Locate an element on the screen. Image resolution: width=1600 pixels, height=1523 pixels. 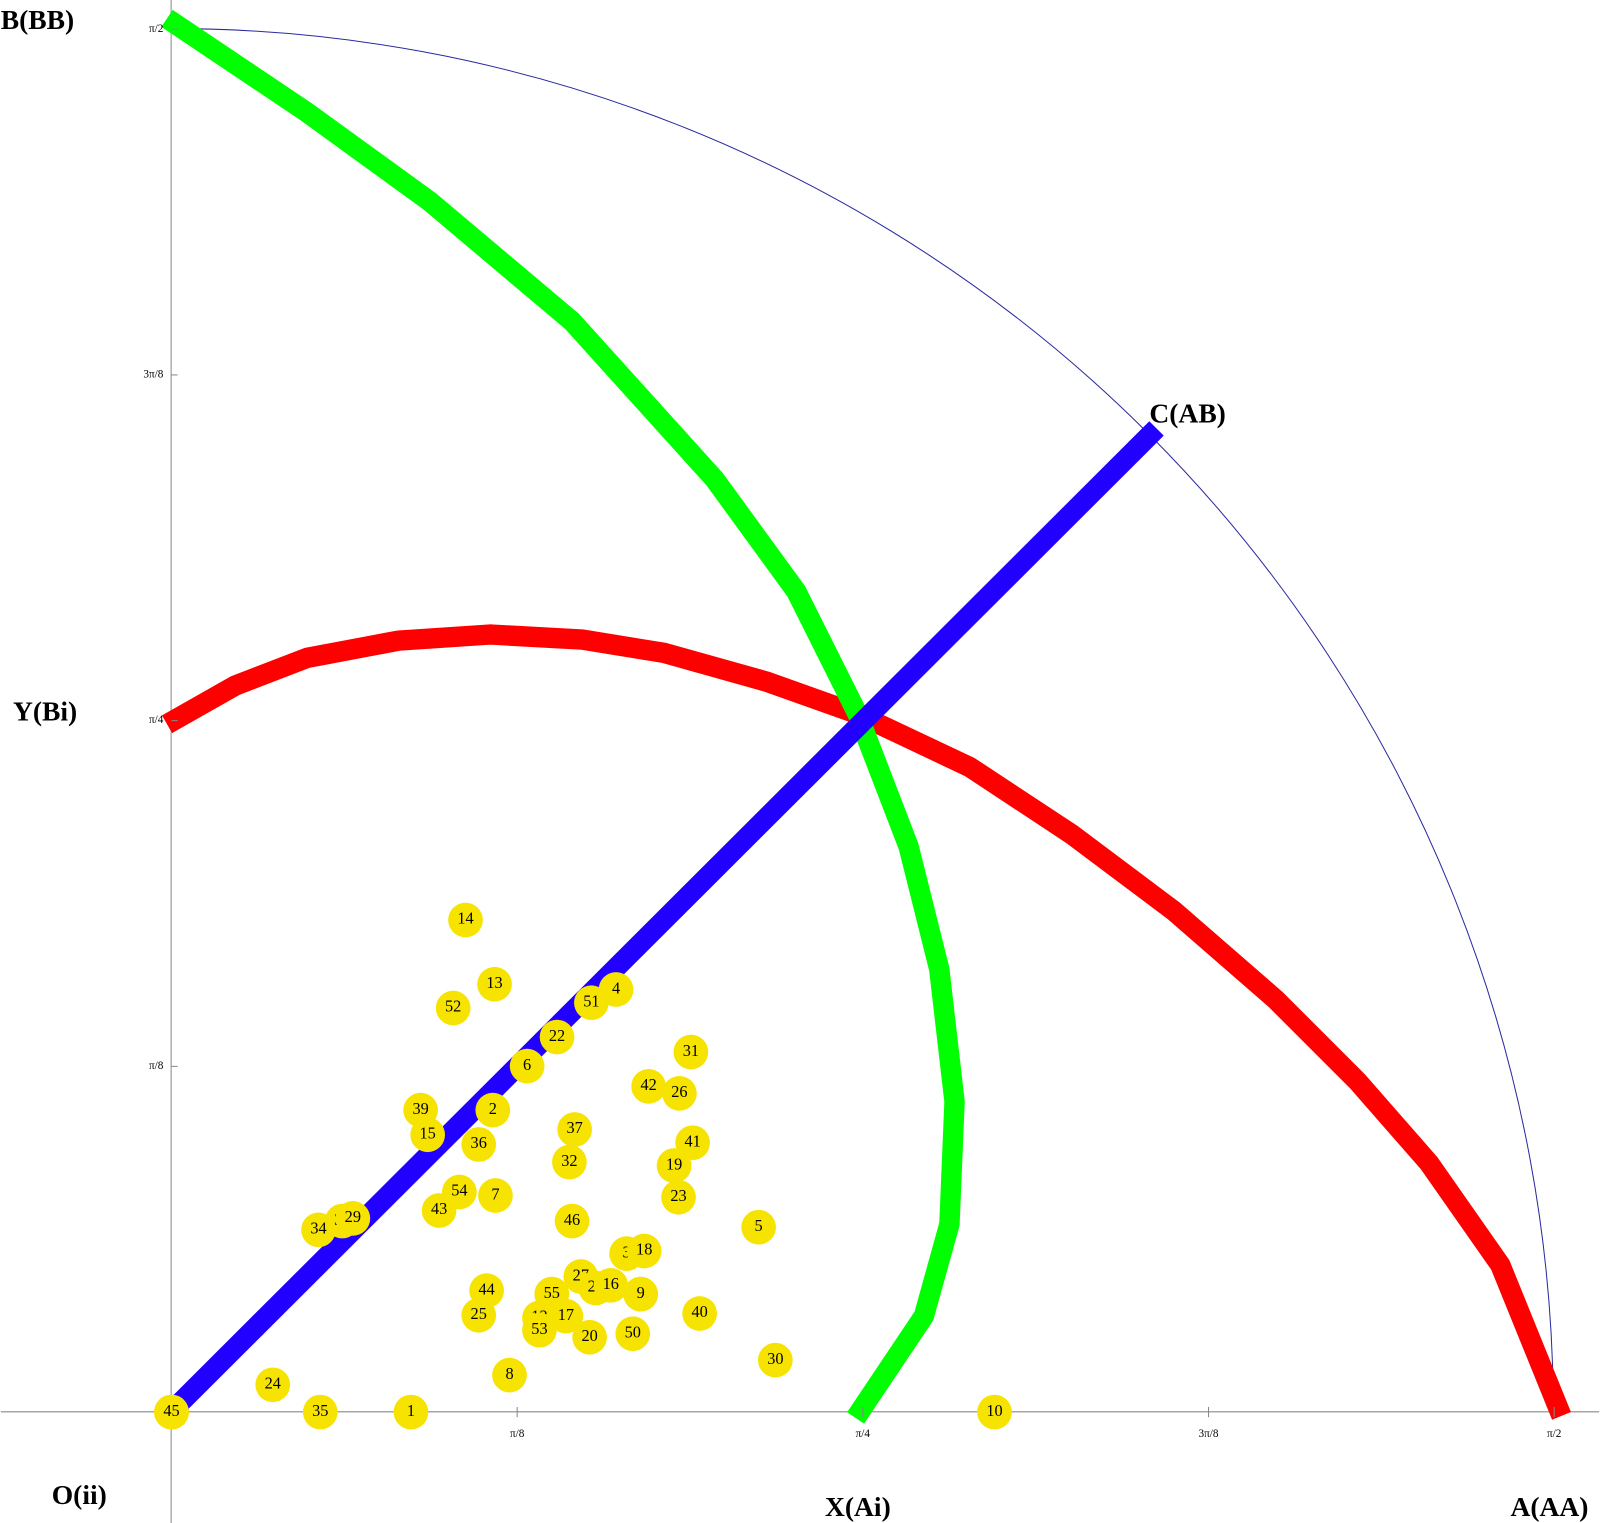
point-label: 10 is located at coordinates (994, 1410).